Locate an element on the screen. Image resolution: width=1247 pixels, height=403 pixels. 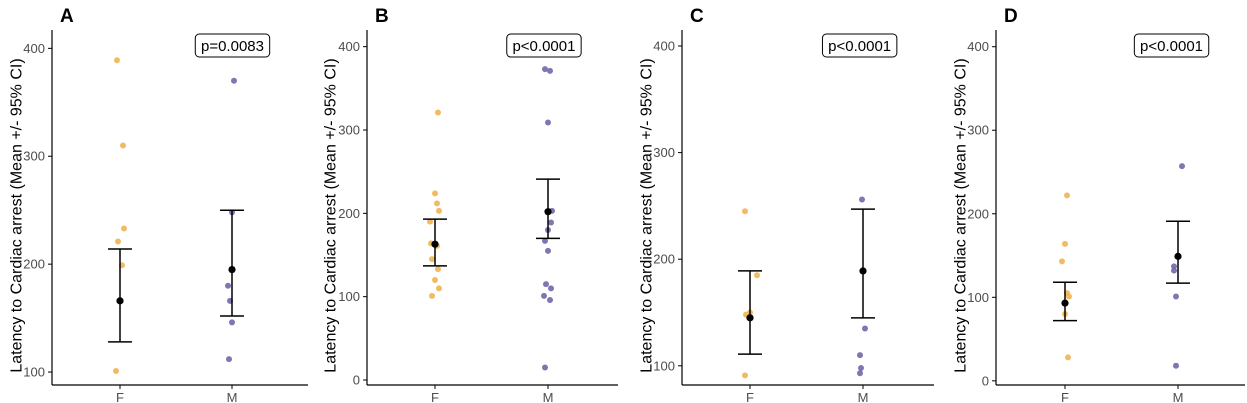
panel-label: B is located at coordinates (382, 16).